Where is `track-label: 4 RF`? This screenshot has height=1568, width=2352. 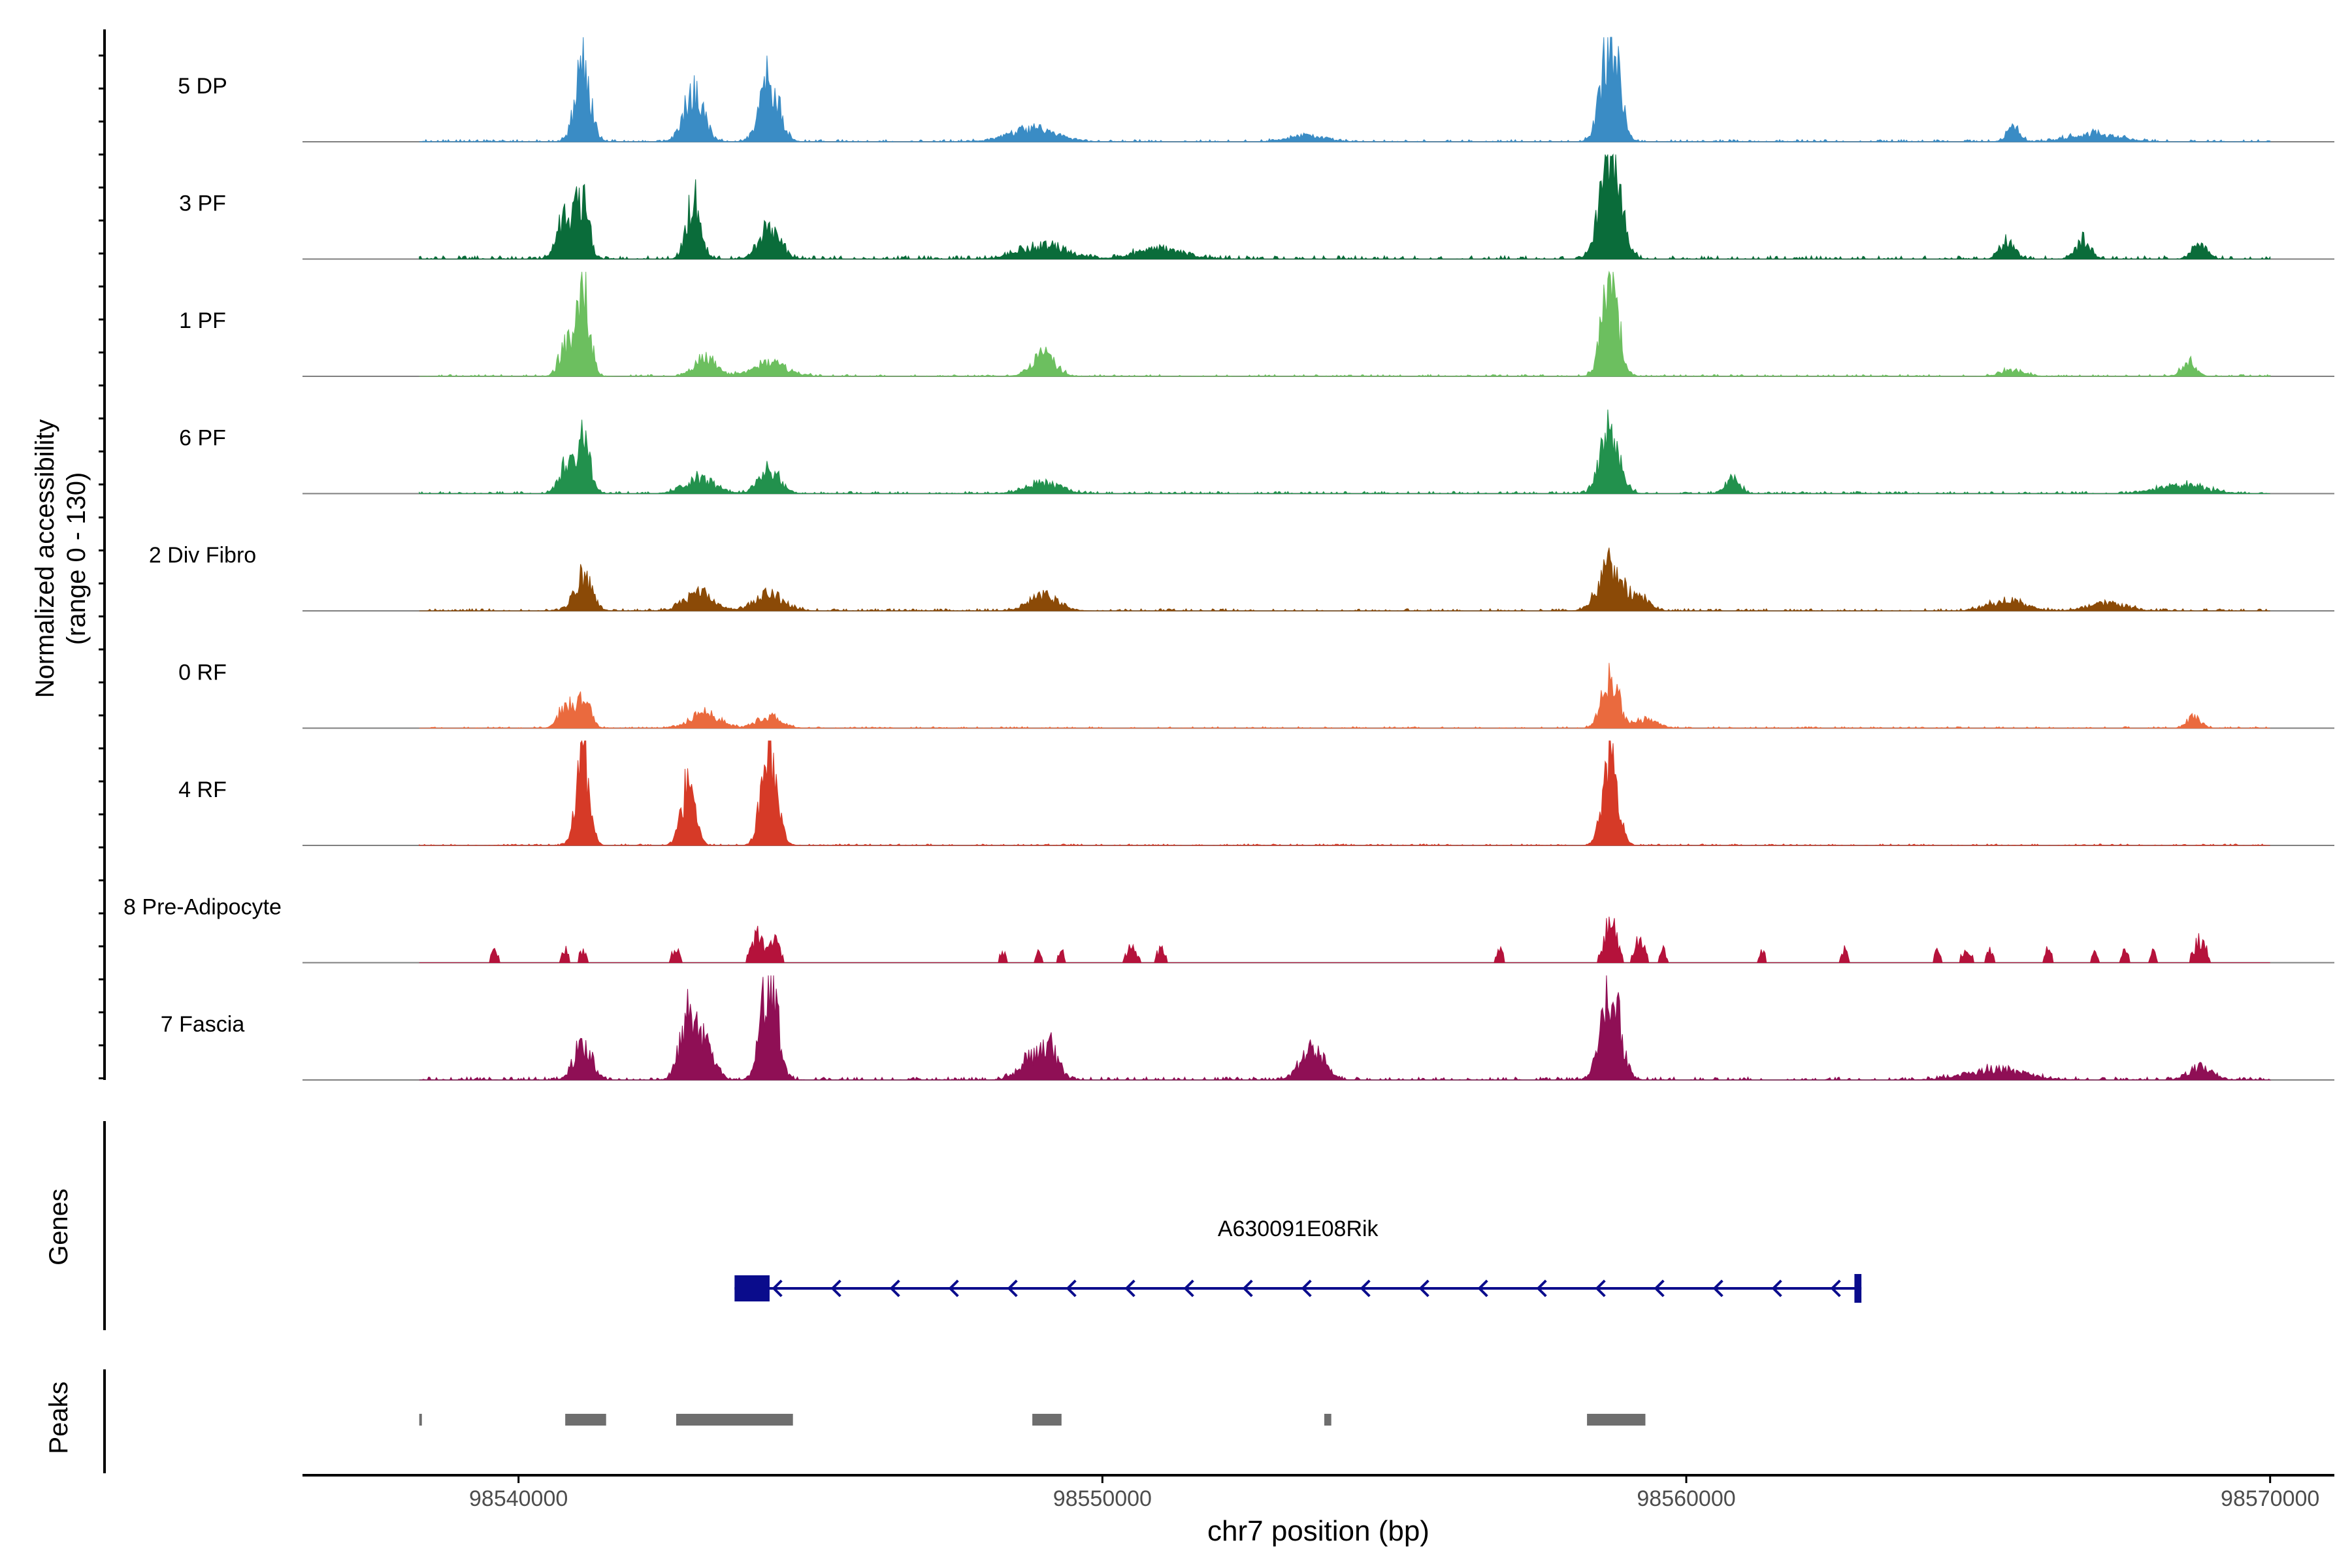
track-label: 4 RF is located at coordinates (202, 789).